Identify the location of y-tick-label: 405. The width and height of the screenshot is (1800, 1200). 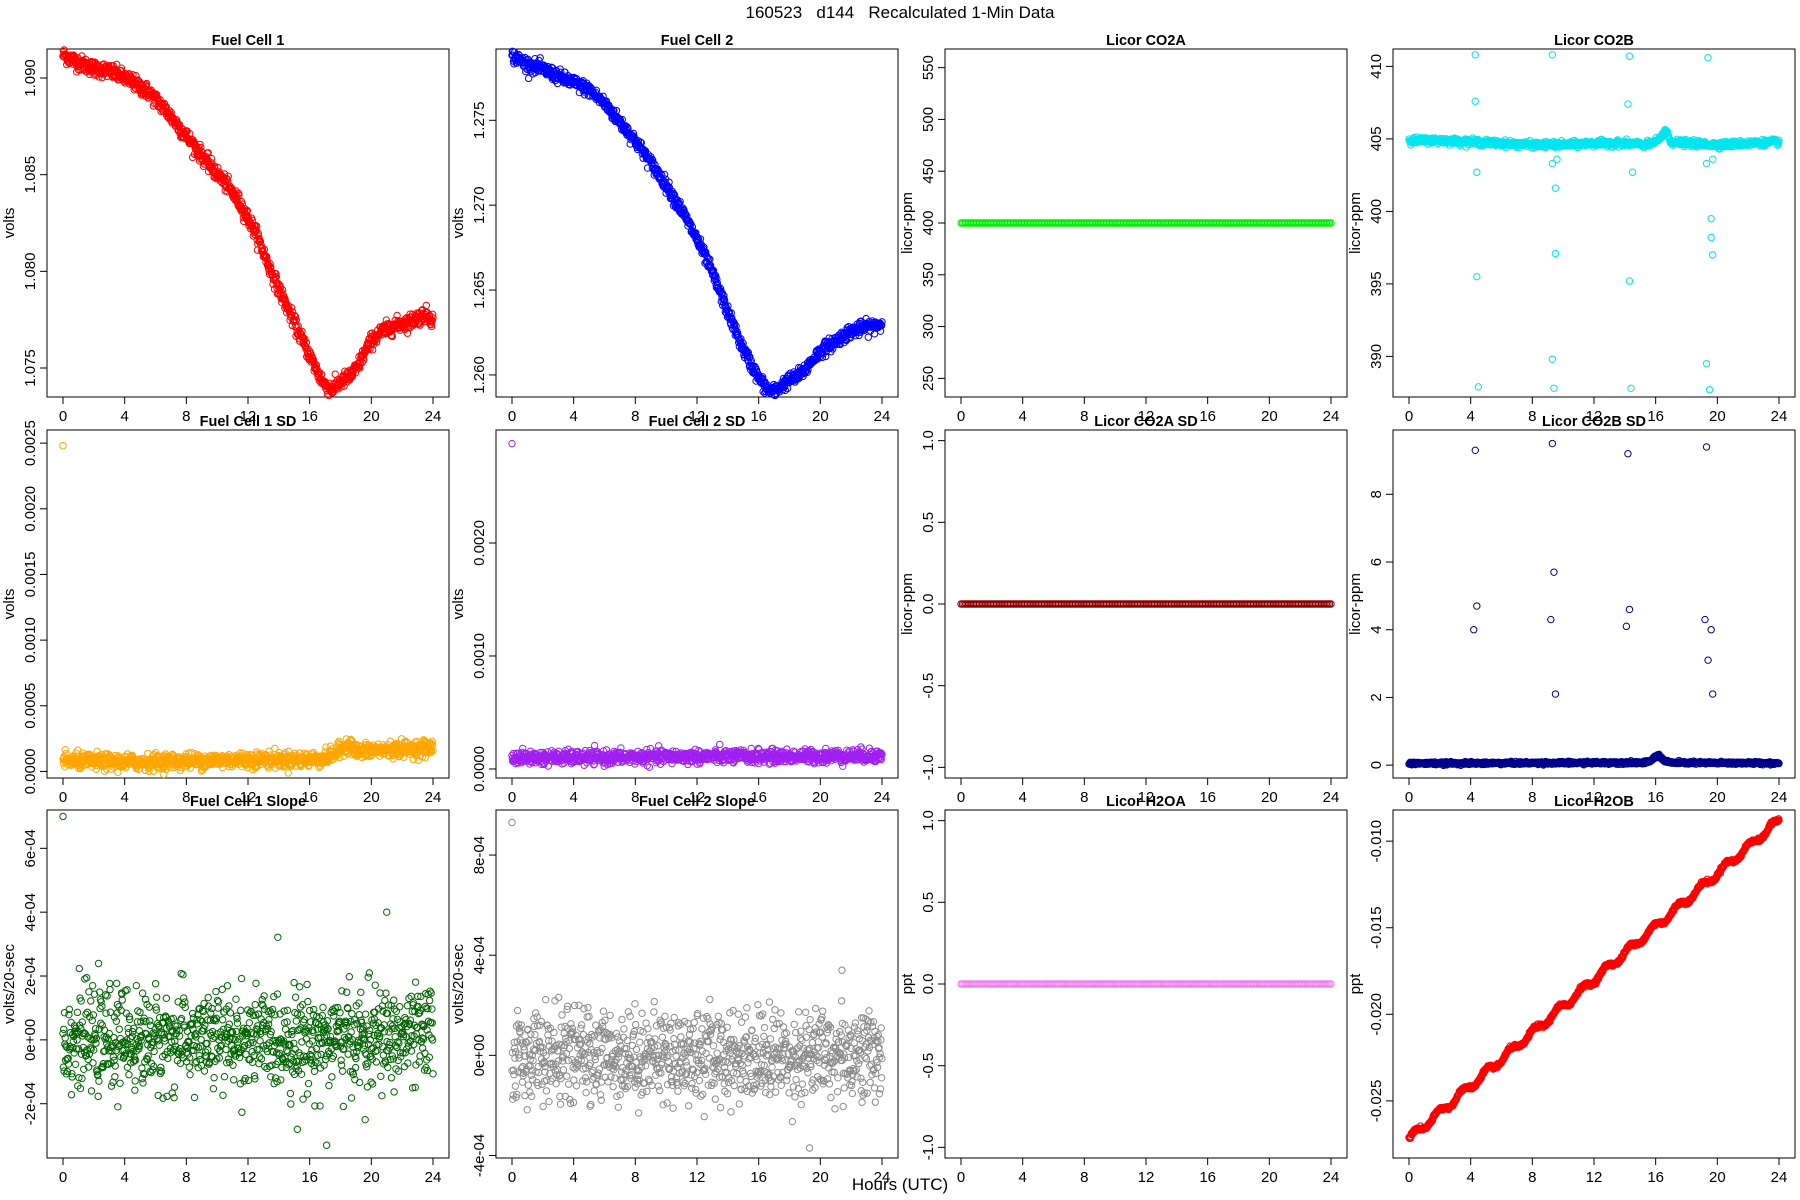
(1376, 138).